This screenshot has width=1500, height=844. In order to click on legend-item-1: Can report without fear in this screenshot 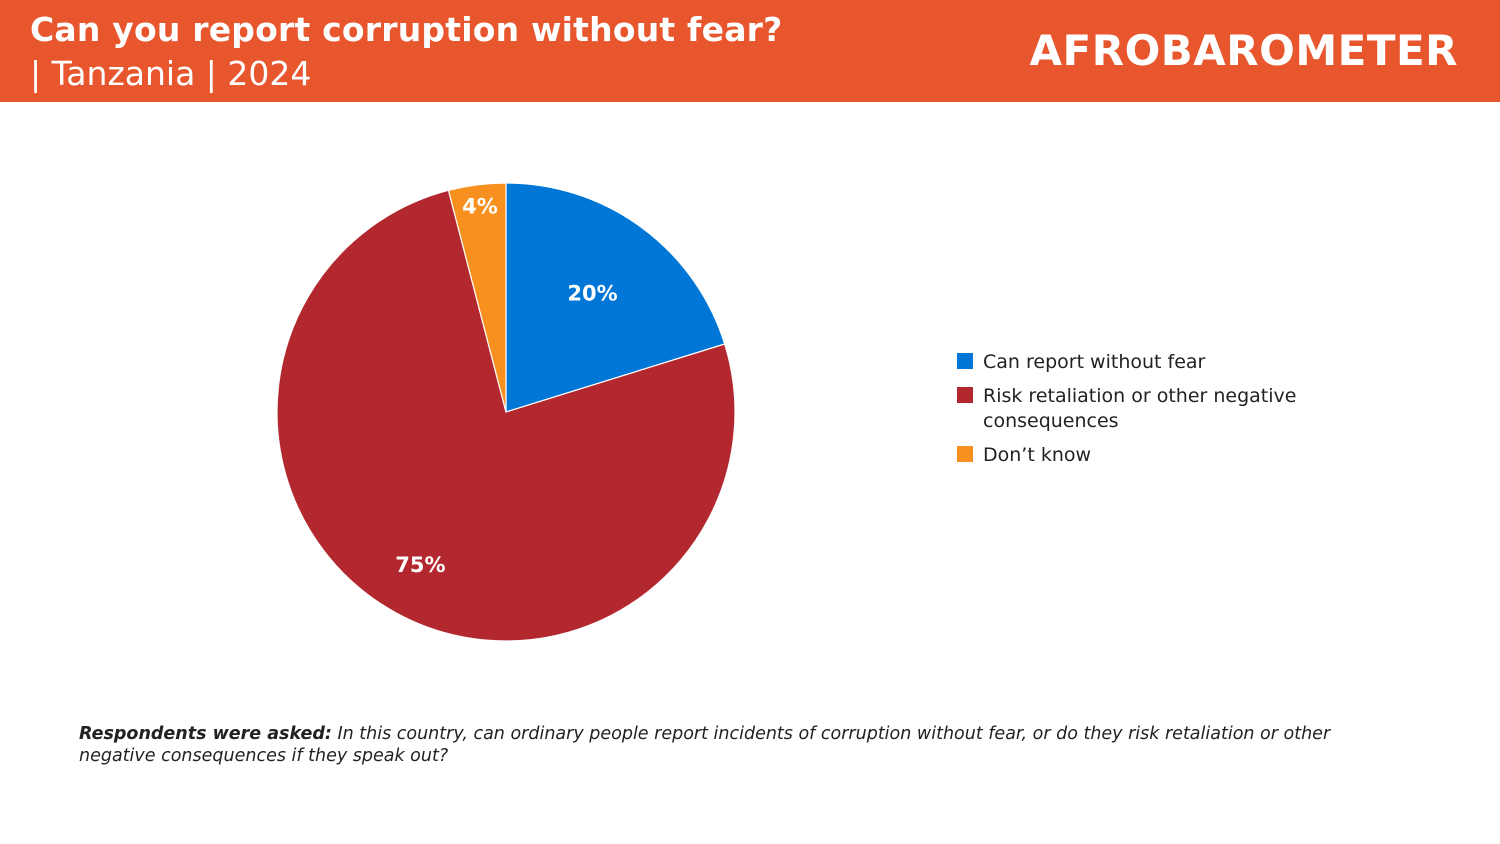, I will do `click(1147, 362)`.